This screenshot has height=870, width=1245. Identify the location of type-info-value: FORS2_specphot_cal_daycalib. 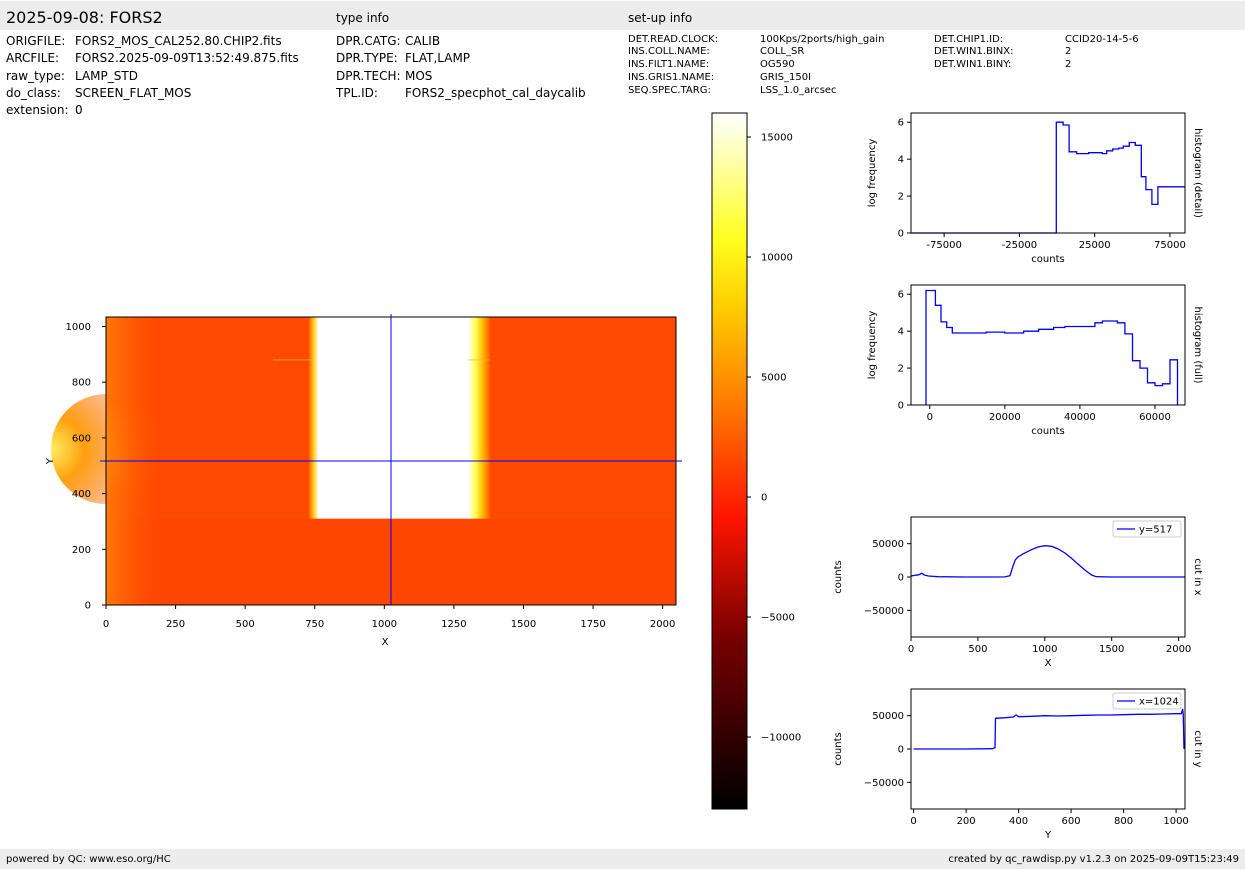
(495, 93).